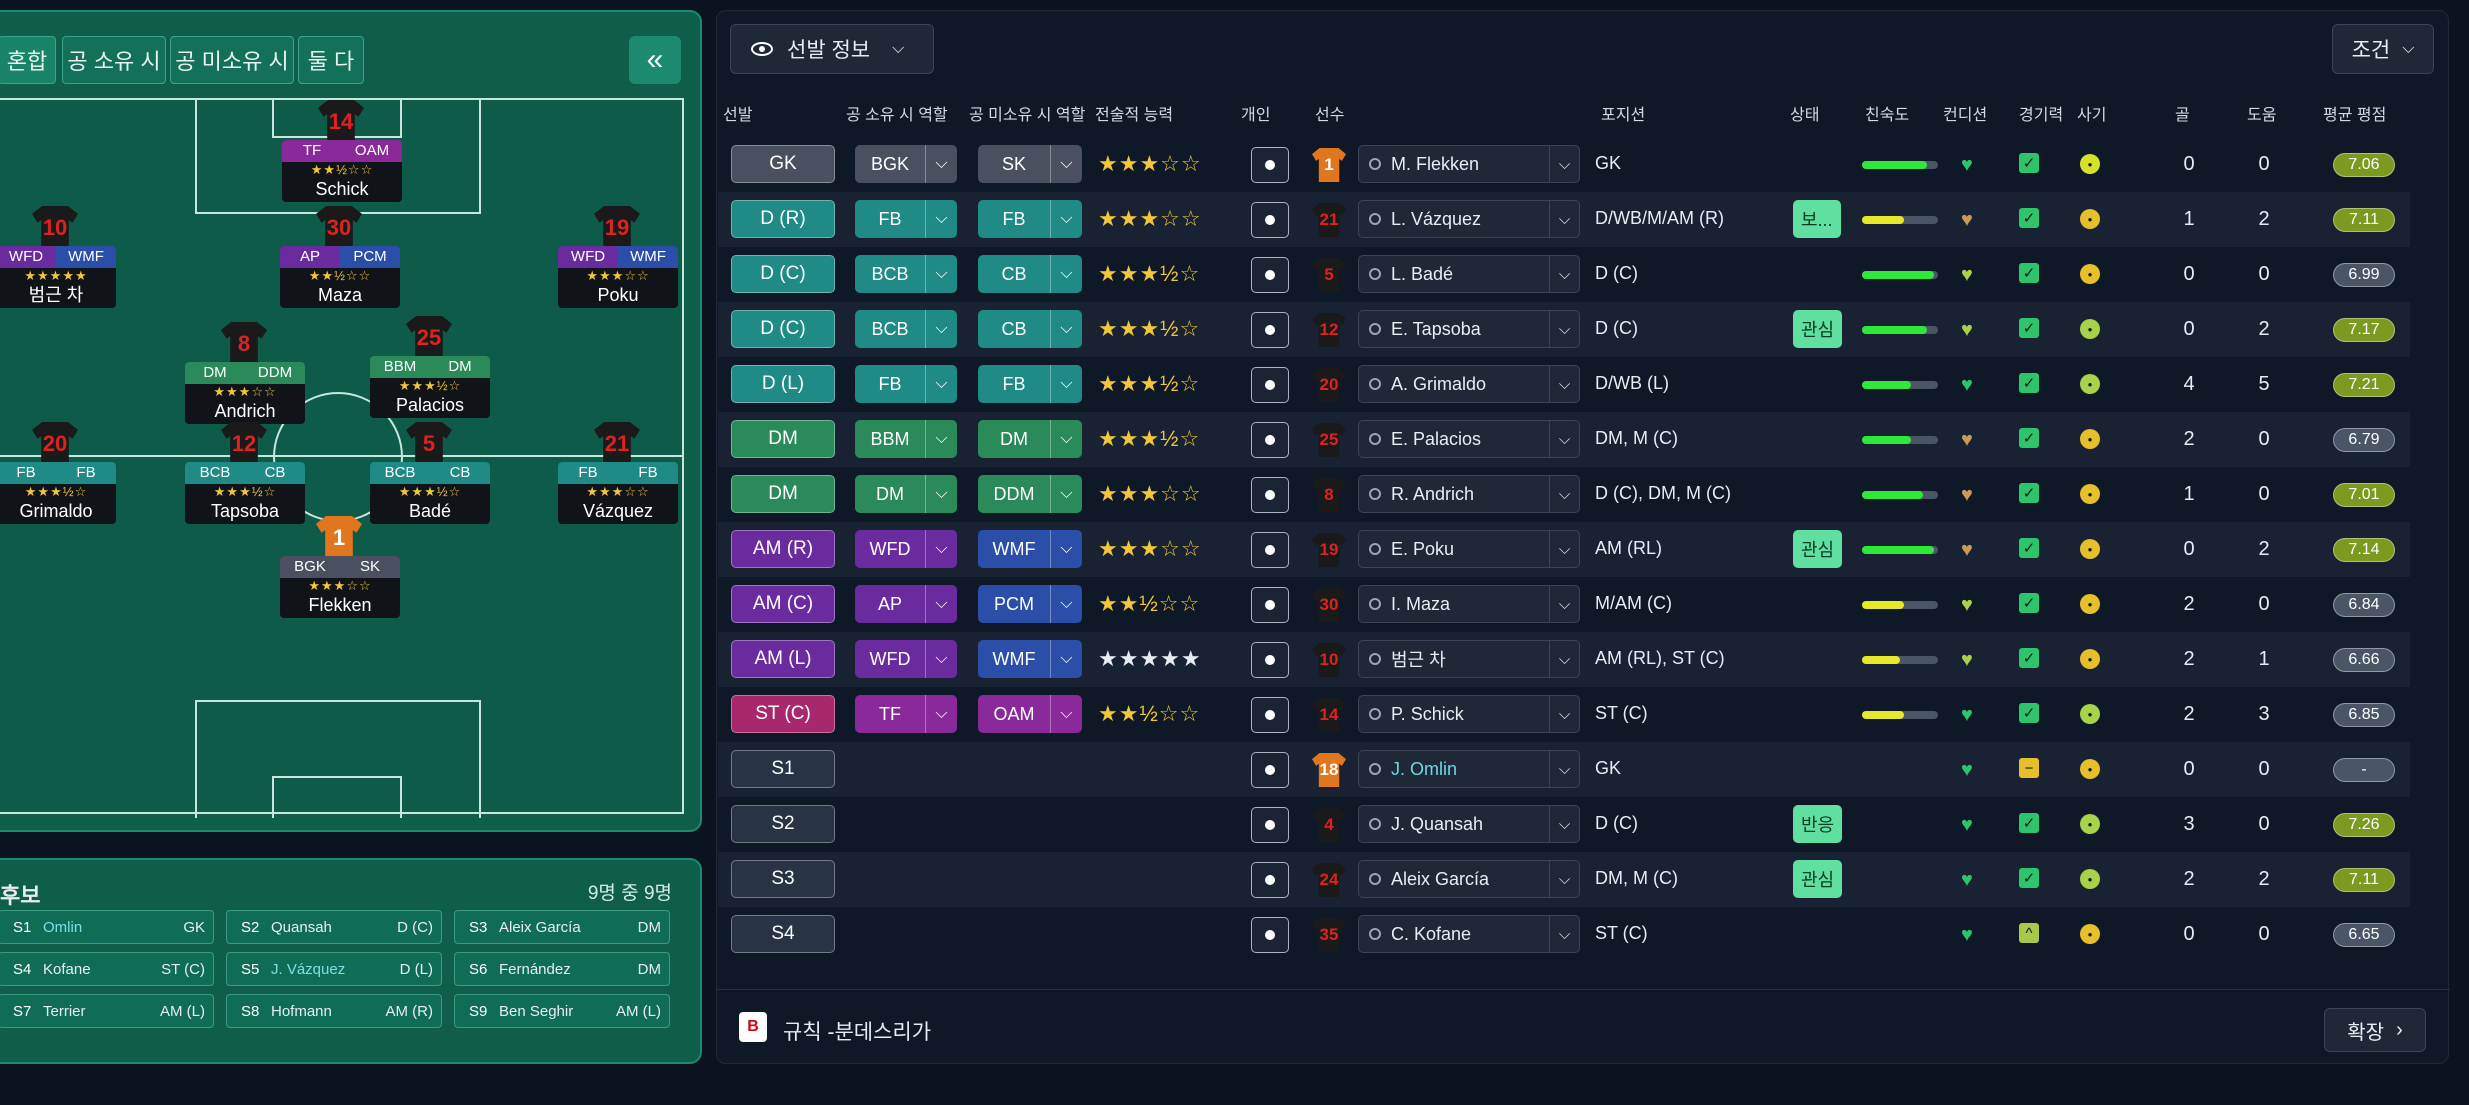 This screenshot has width=2469, height=1105. Describe the element at coordinates (1030, 439) in the screenshot. I see `out-possession-role-dropdown: DM ⌵` at that location.